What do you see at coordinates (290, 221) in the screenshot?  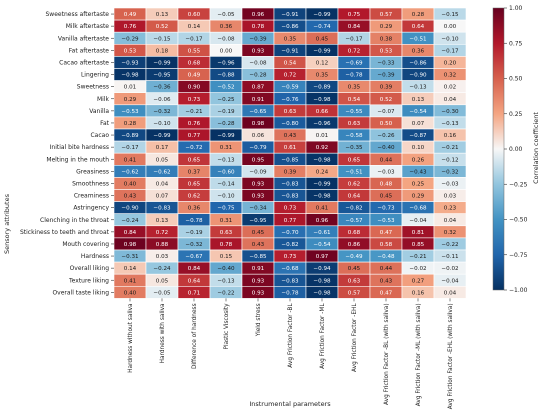 I see `cell-value-label: 0.77` at bounding box center [290, 221].